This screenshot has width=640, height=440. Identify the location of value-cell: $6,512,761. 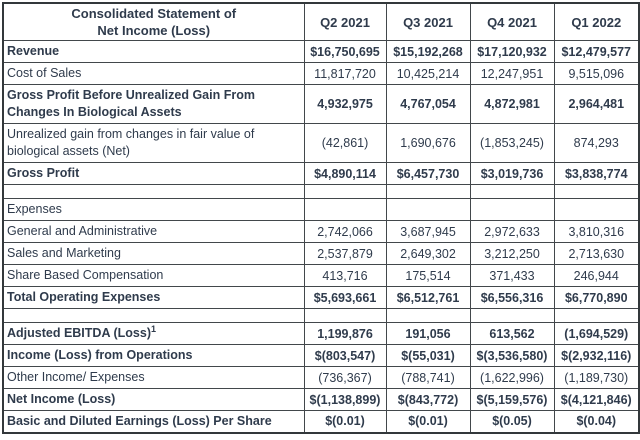
(428, 297).